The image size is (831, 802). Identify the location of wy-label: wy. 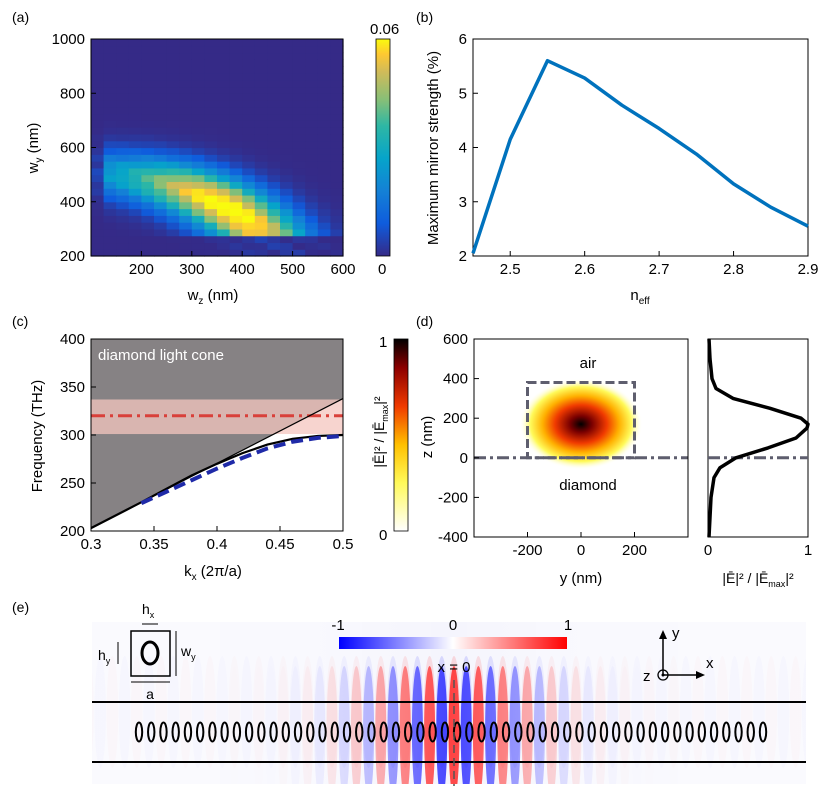
(188, 652).